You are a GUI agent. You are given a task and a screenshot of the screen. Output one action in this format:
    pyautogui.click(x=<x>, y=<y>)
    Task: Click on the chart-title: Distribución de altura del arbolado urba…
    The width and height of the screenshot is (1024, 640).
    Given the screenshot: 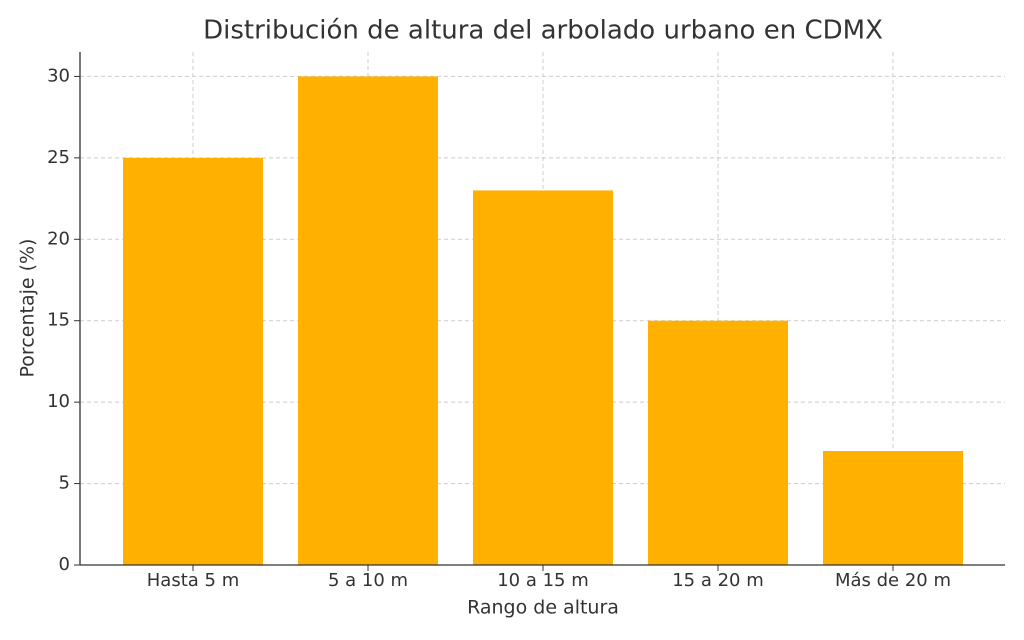 What is the action you would take?
    pyautogui.click(x=543, y=31)
    